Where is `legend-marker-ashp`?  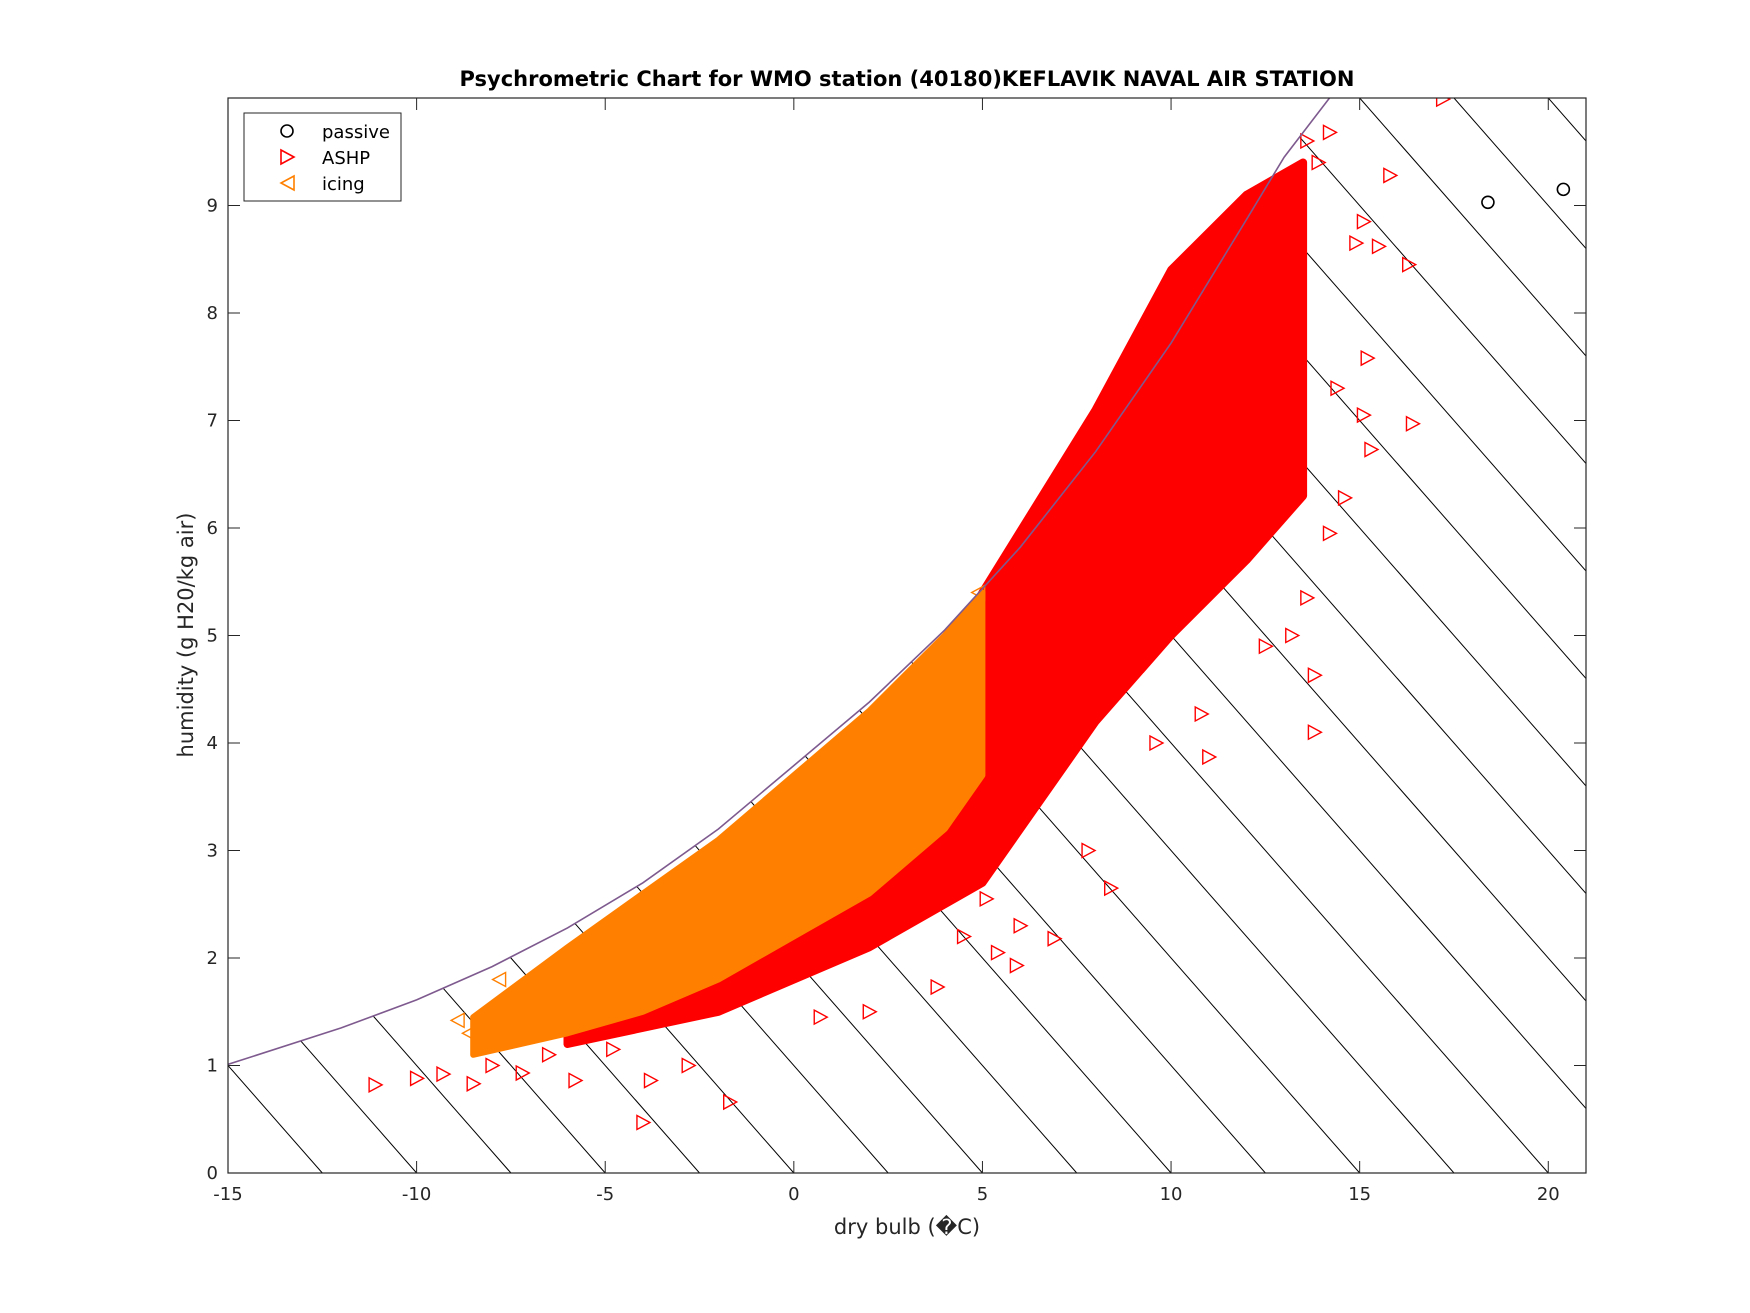 legend-marker-ashp is located at coordinates (288, 157).